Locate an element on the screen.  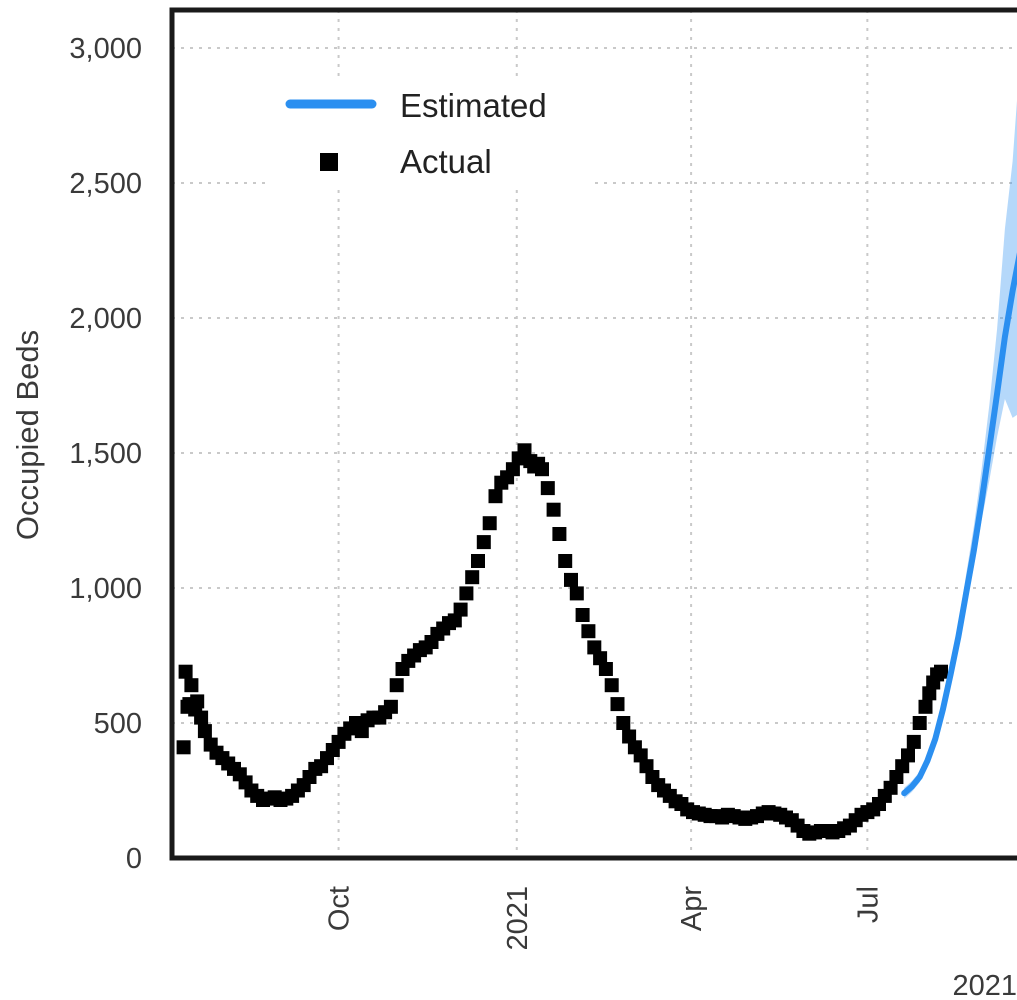
estimated-line is located at coordinates (959, 524).